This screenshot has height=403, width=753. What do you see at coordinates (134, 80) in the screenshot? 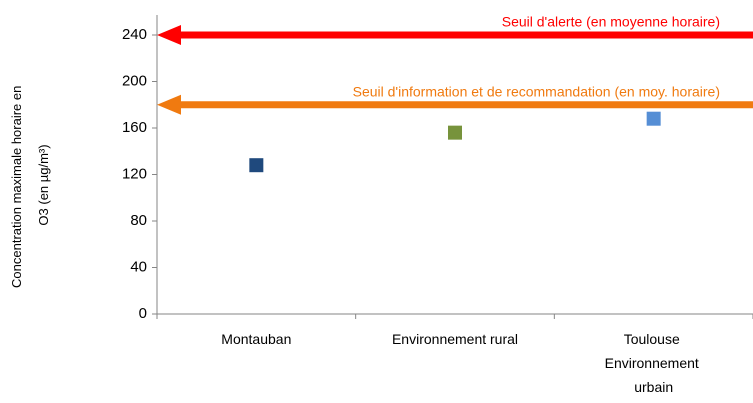
I see `y-tick-label: 200` at bounding box center [134, 80].